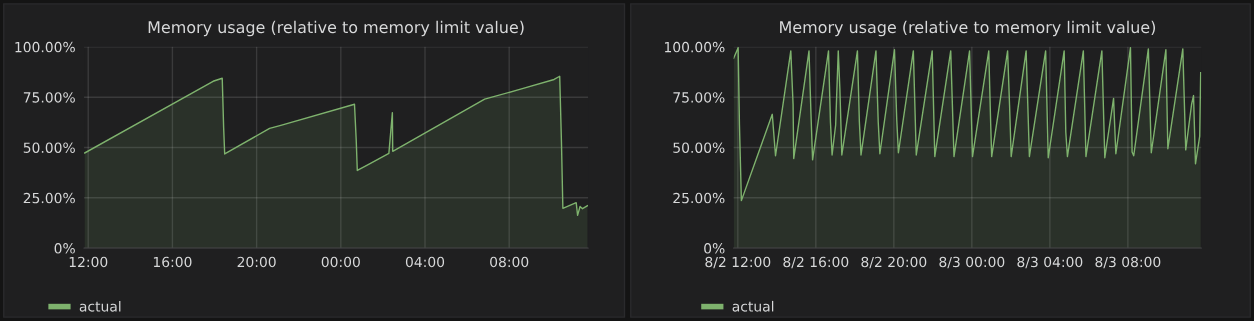 Image resolution: width=1254 pixels, height=321 pixels. Describe the element at coordinates (88, 262) in the screenshot. I see `x-tick-label: 12:00` at that location.